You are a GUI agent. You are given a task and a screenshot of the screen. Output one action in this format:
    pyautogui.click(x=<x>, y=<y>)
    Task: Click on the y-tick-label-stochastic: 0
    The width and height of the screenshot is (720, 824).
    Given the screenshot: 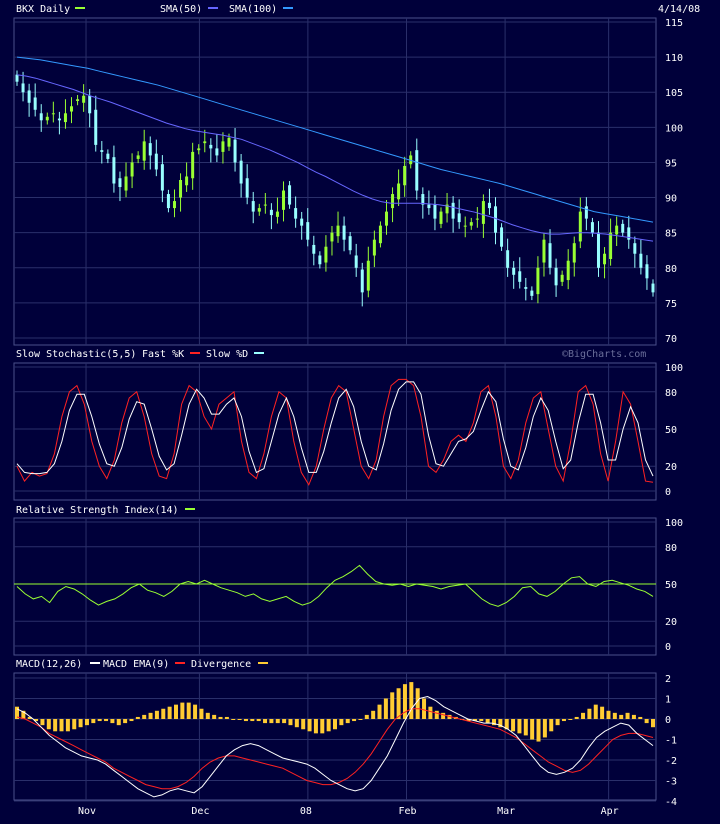 What is the action you would take?
    pyautogui.click(x=668, y=492)
    